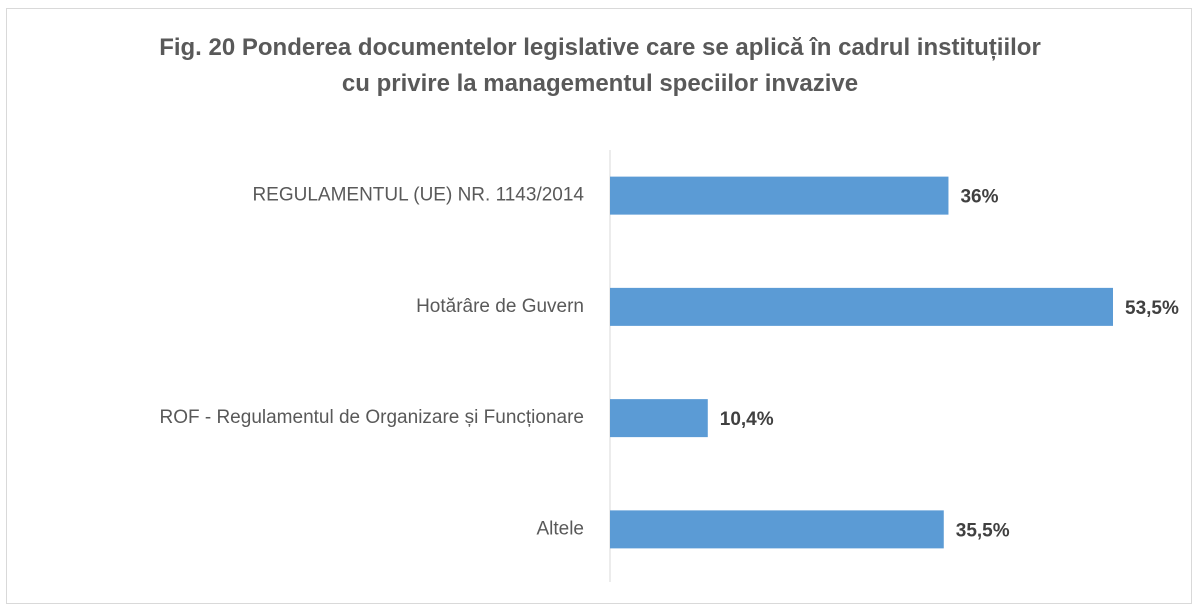 This screenshot has width=1198, height=610. I want to click on data-label: 36%, so click(979, 197).